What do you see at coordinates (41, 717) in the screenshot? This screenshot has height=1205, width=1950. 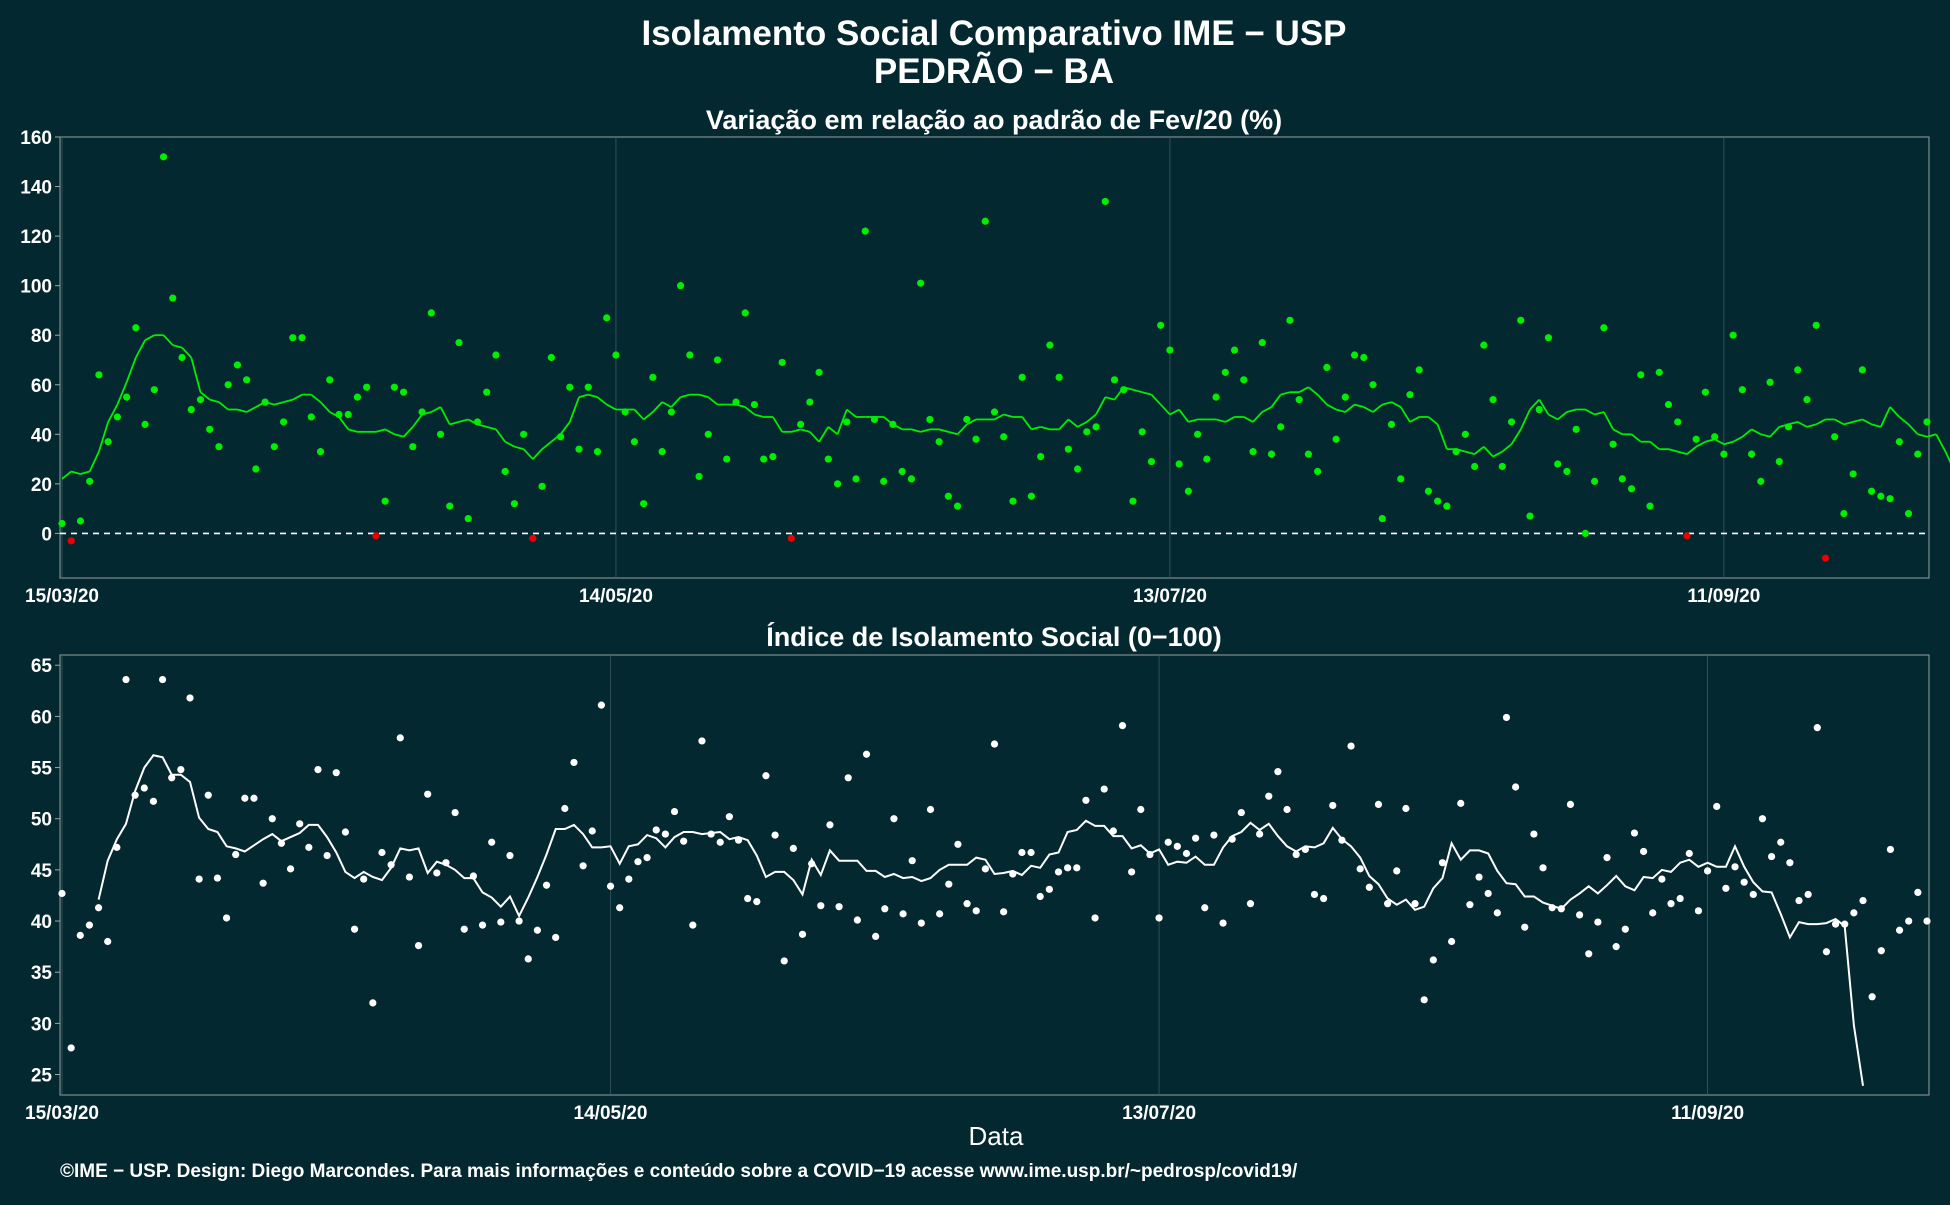 I see `y-tick-label: 60` at bounding box center [41, 717].